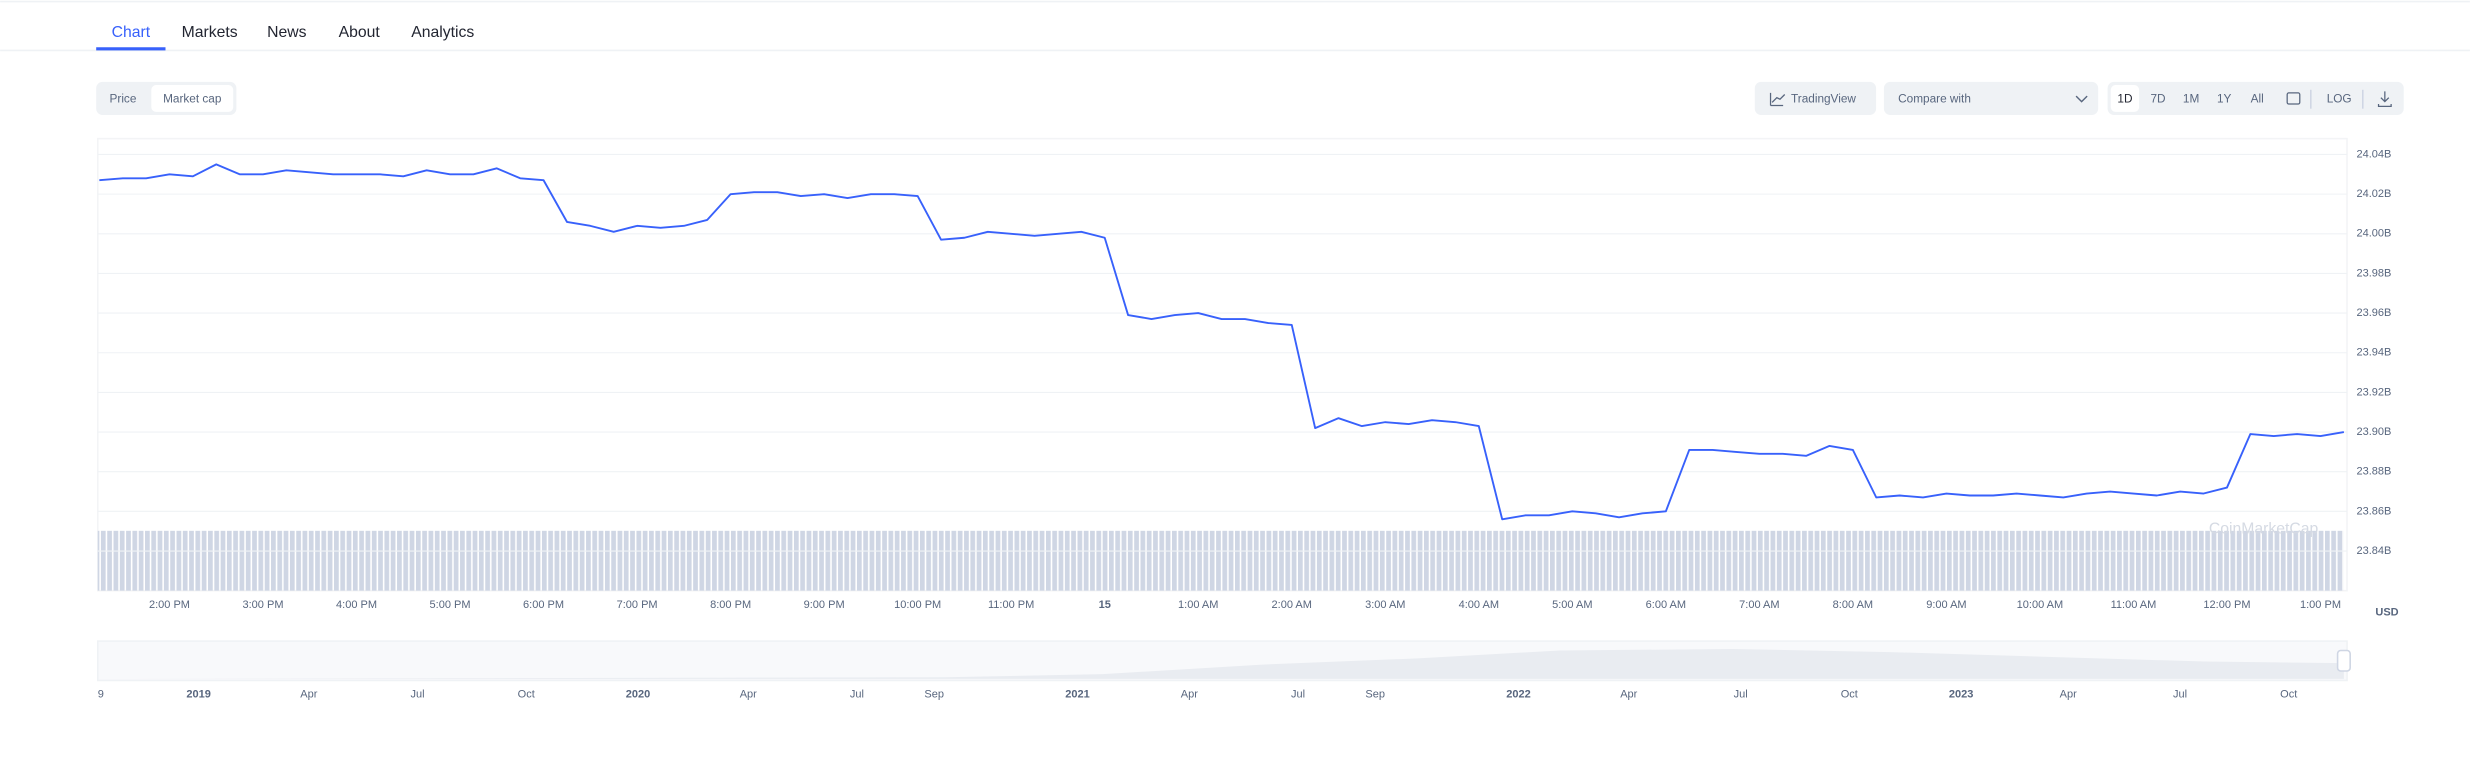  I want to click on x-tick-label: 5:00 PM, so click(450, 605).